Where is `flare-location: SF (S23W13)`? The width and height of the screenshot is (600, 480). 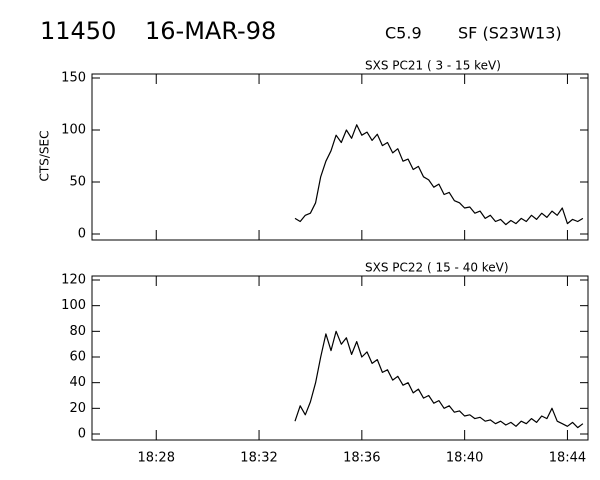
flare-location: SF (S23W13) is located at coordinates (510, 33).